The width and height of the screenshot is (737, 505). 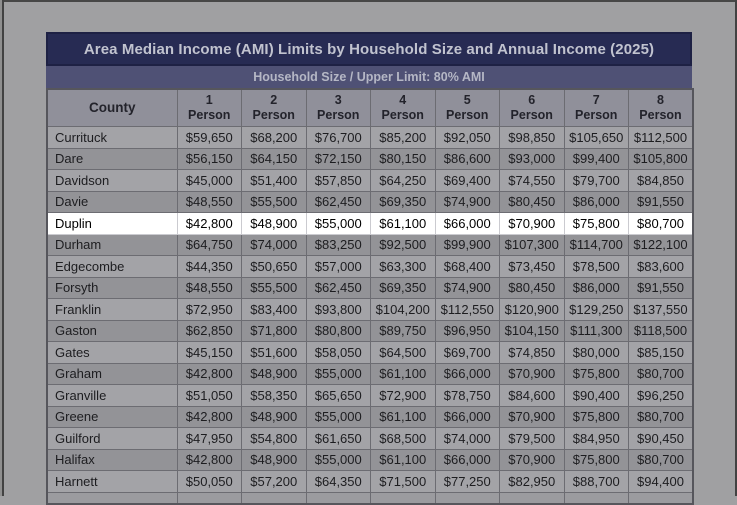 What do you see at coordinates (112, 330) in the screenshot?
I see `county-cell: Gaston` at bounding box center [112, 330].